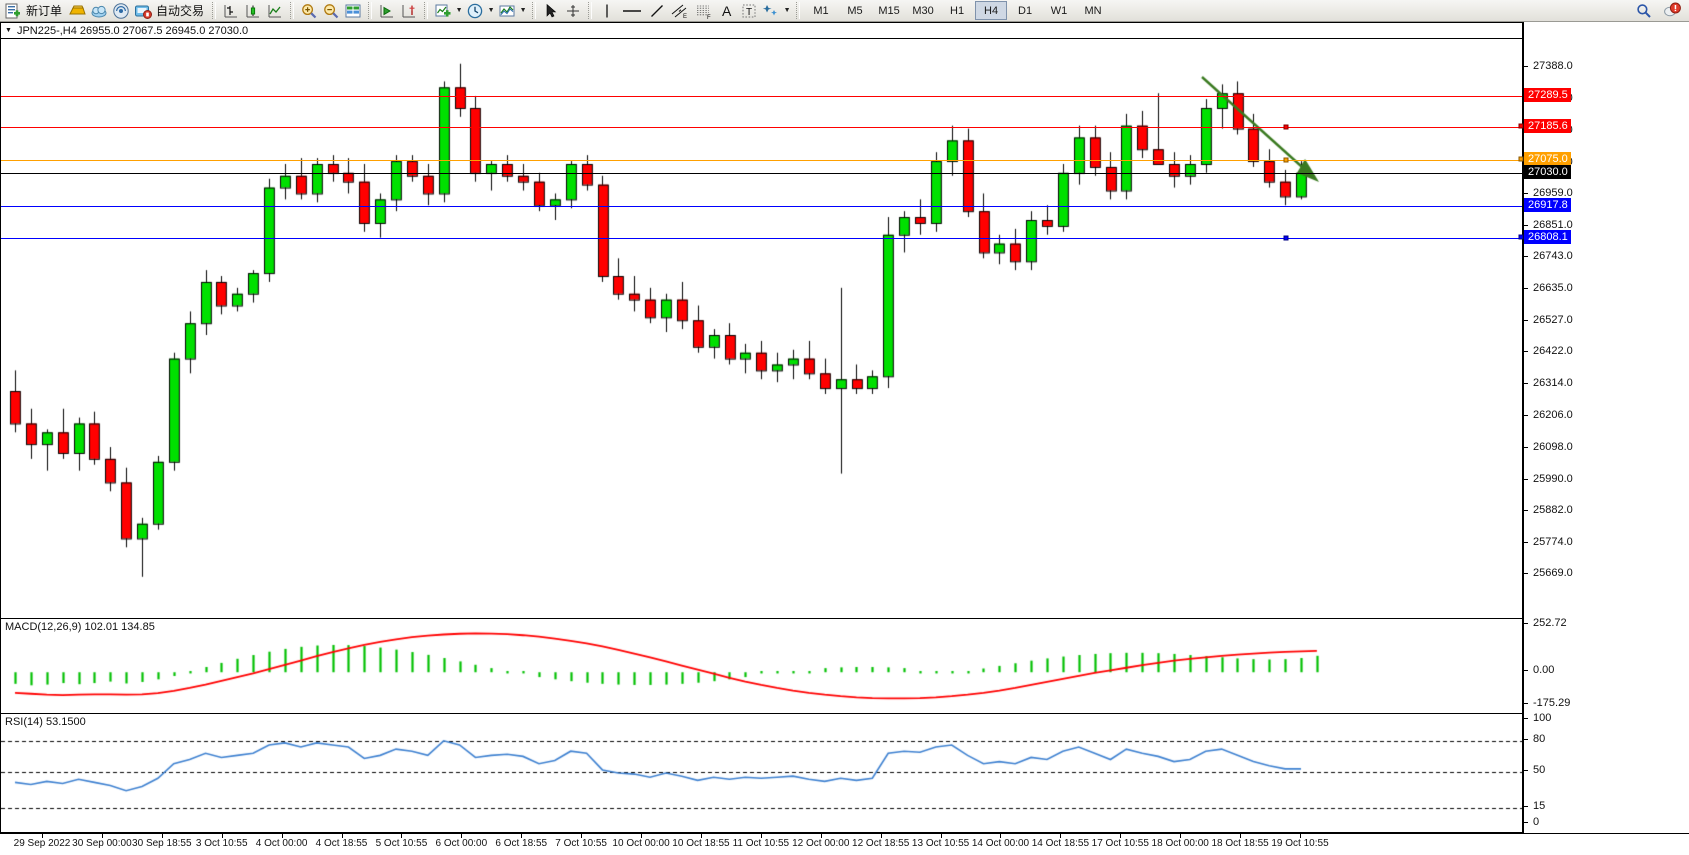 This screenshot has height=855, width=1689. What do you see at coordinates (1025, 10) in the screenshot?
I see `timeframe-button-d1: D1` at bounding box center [1025, 10].